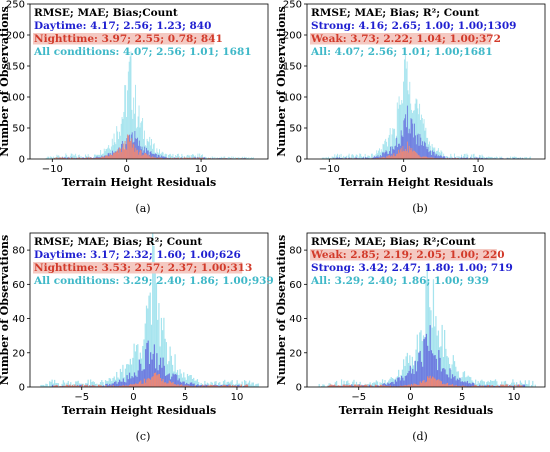  Describe the element at coordinates (18, 251) in the screenshot. I see `y-tick-label: 80` at that location.